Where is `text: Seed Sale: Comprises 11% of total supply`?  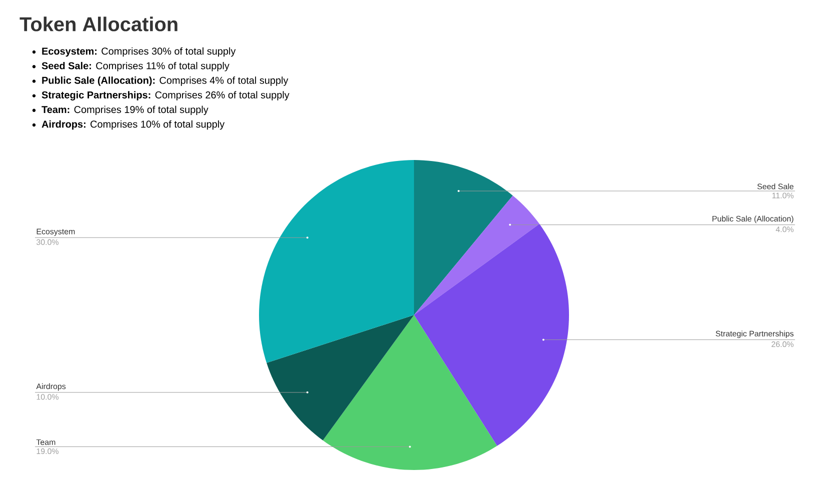 text: Seed Sale: Comprises 11% of total supply is located at coordinates (136, 67).